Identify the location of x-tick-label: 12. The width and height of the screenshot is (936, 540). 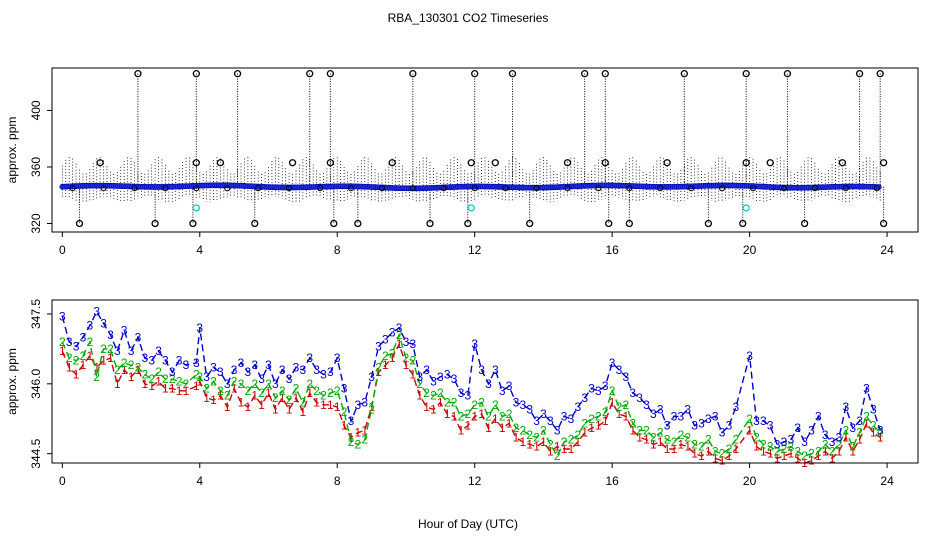
(475, 250).